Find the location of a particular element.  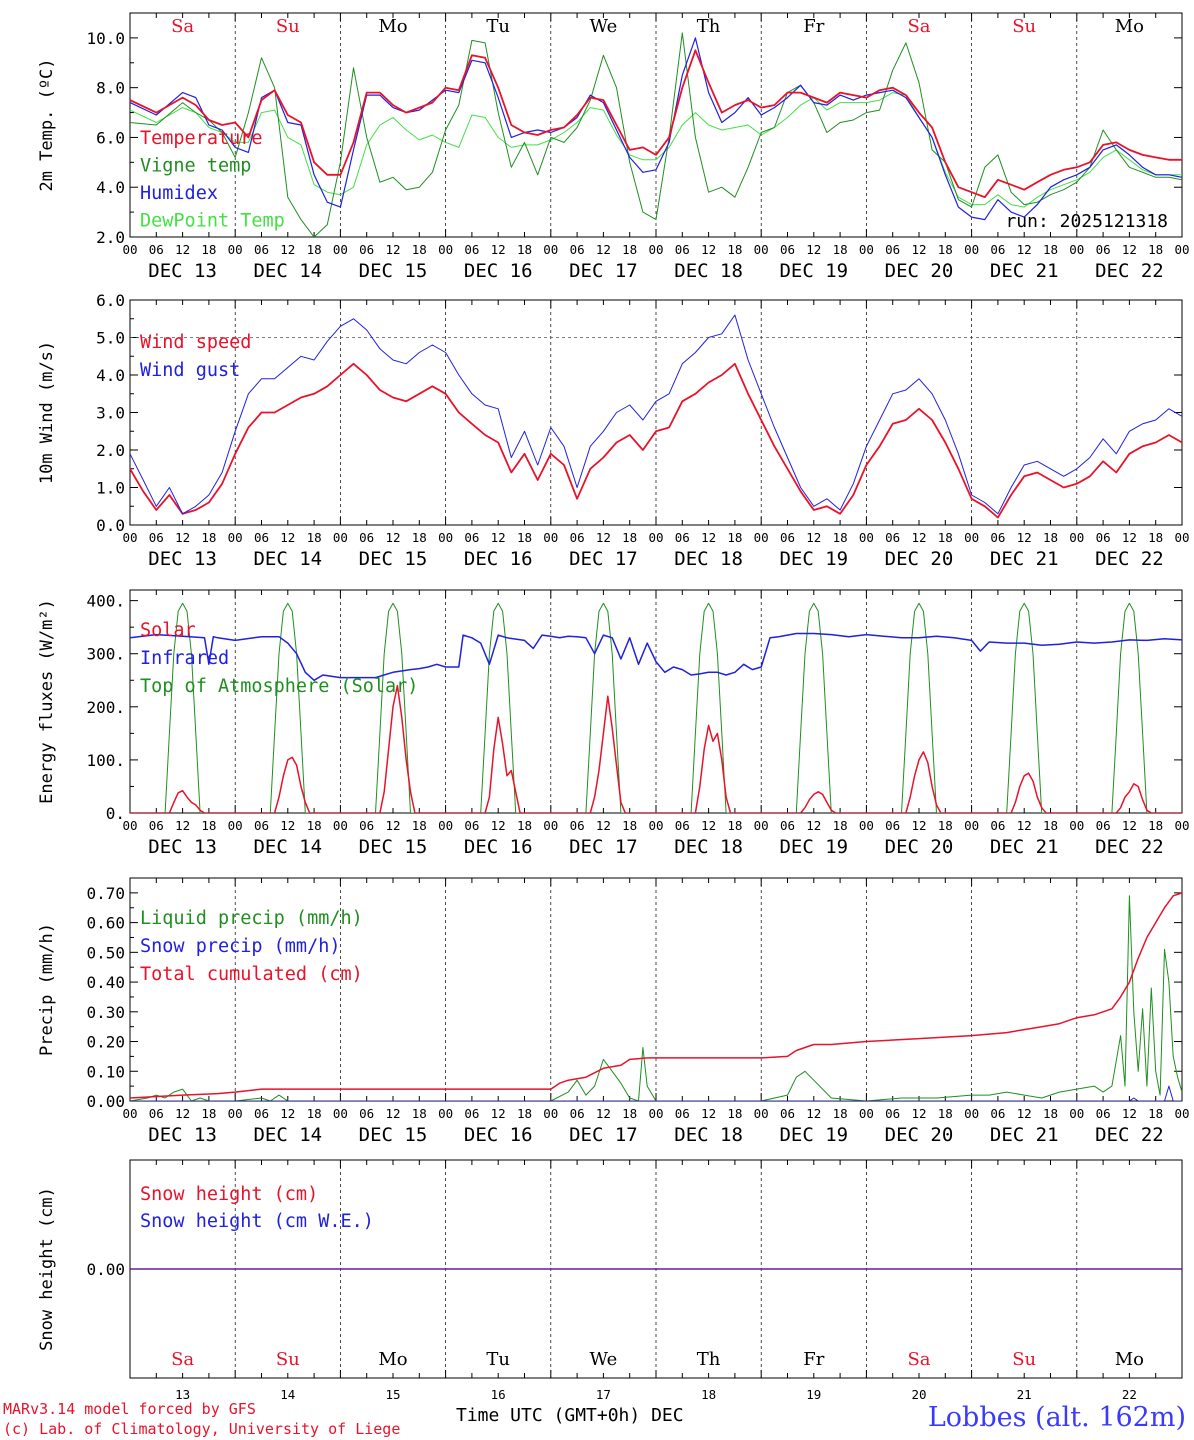

y-tick-label: 0.0 is located at coordinates (110, 525).